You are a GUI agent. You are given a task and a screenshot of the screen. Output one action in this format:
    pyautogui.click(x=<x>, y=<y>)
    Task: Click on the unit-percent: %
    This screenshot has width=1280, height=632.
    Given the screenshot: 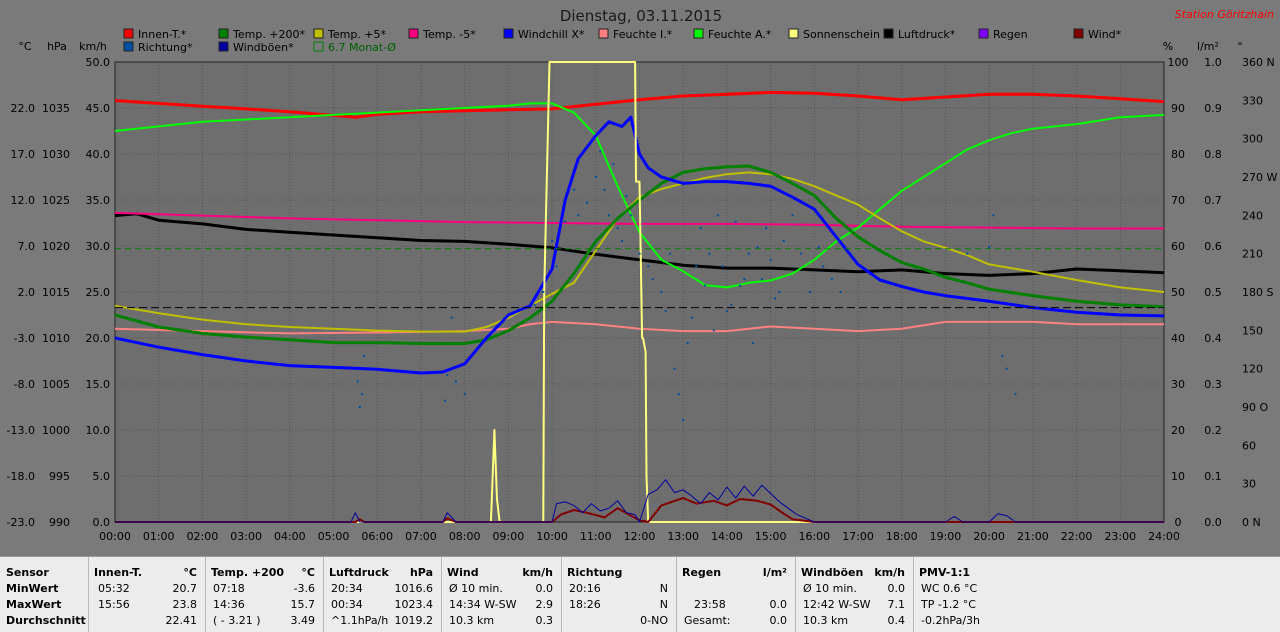 What is the action you would take?
    pyautogui.click(x=1168, y=46)
    